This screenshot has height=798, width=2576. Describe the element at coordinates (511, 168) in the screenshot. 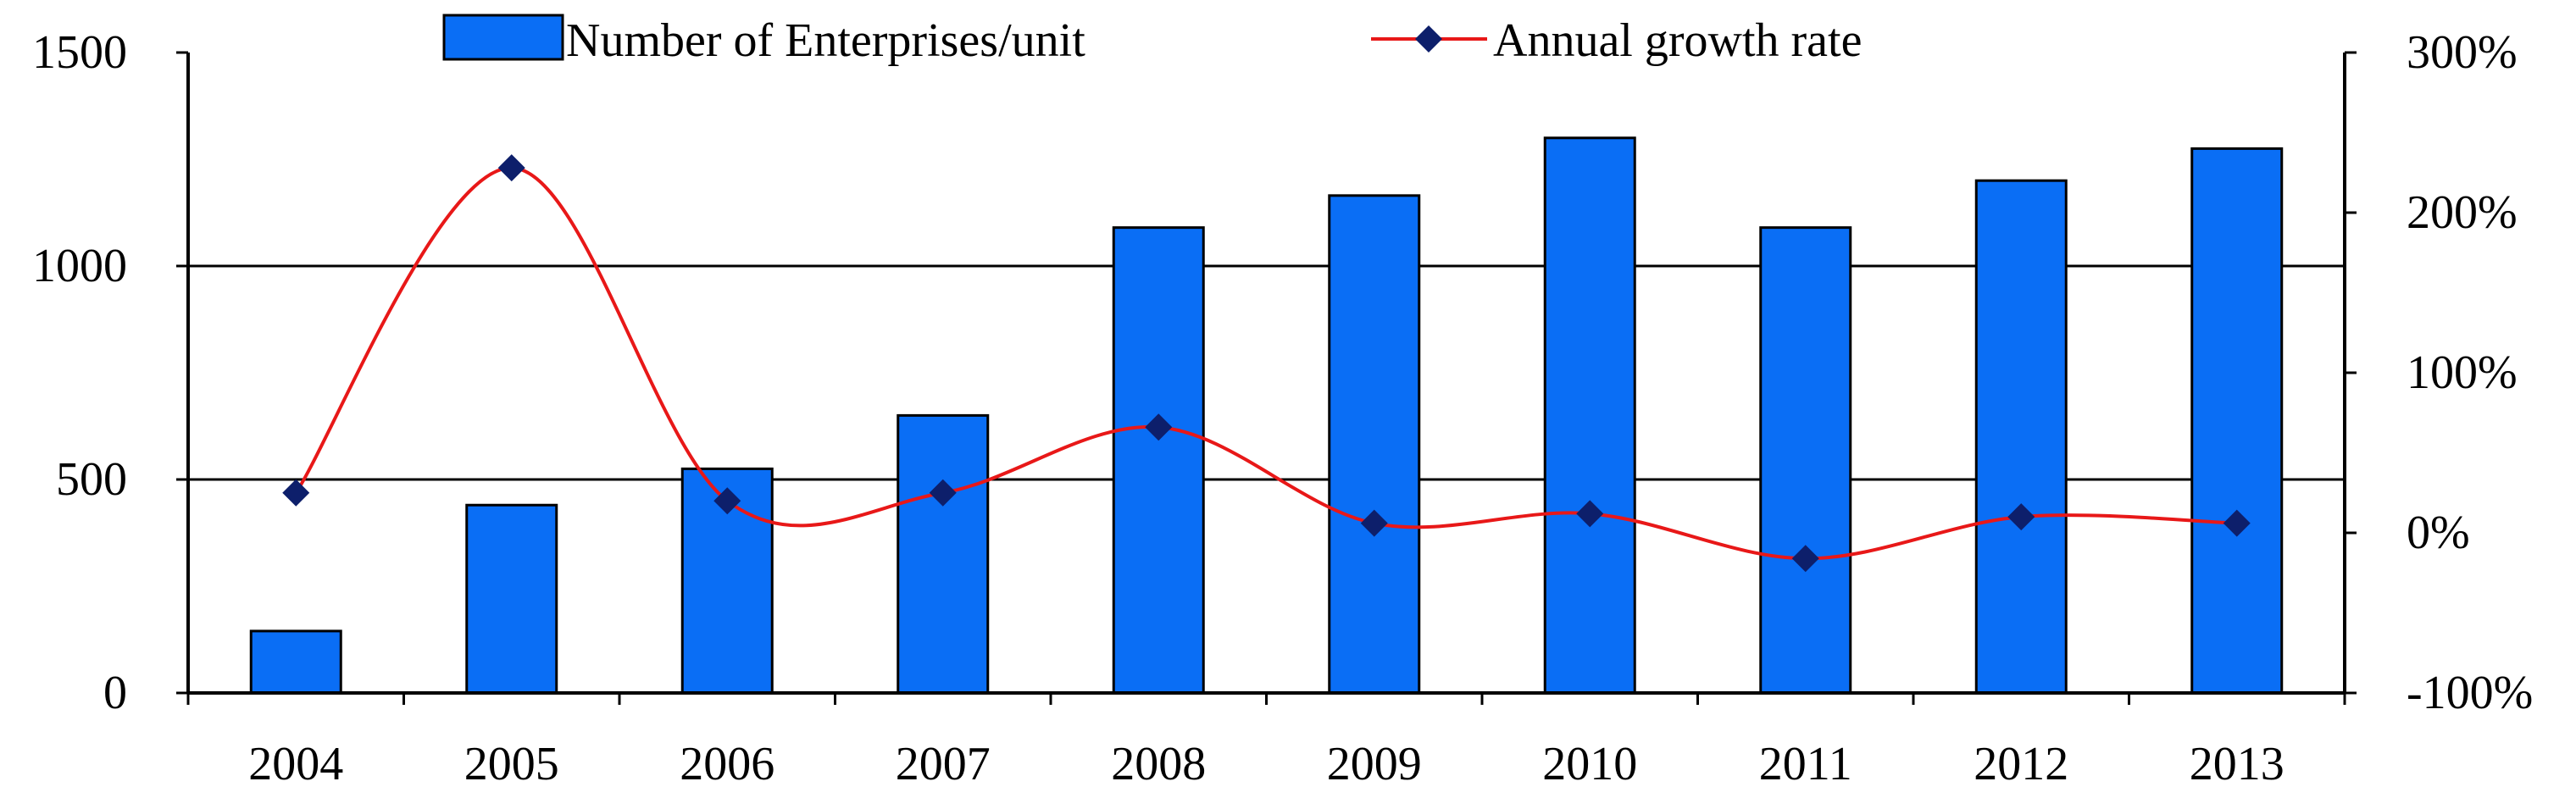

I see `growth-rate-point-2005` at that location.